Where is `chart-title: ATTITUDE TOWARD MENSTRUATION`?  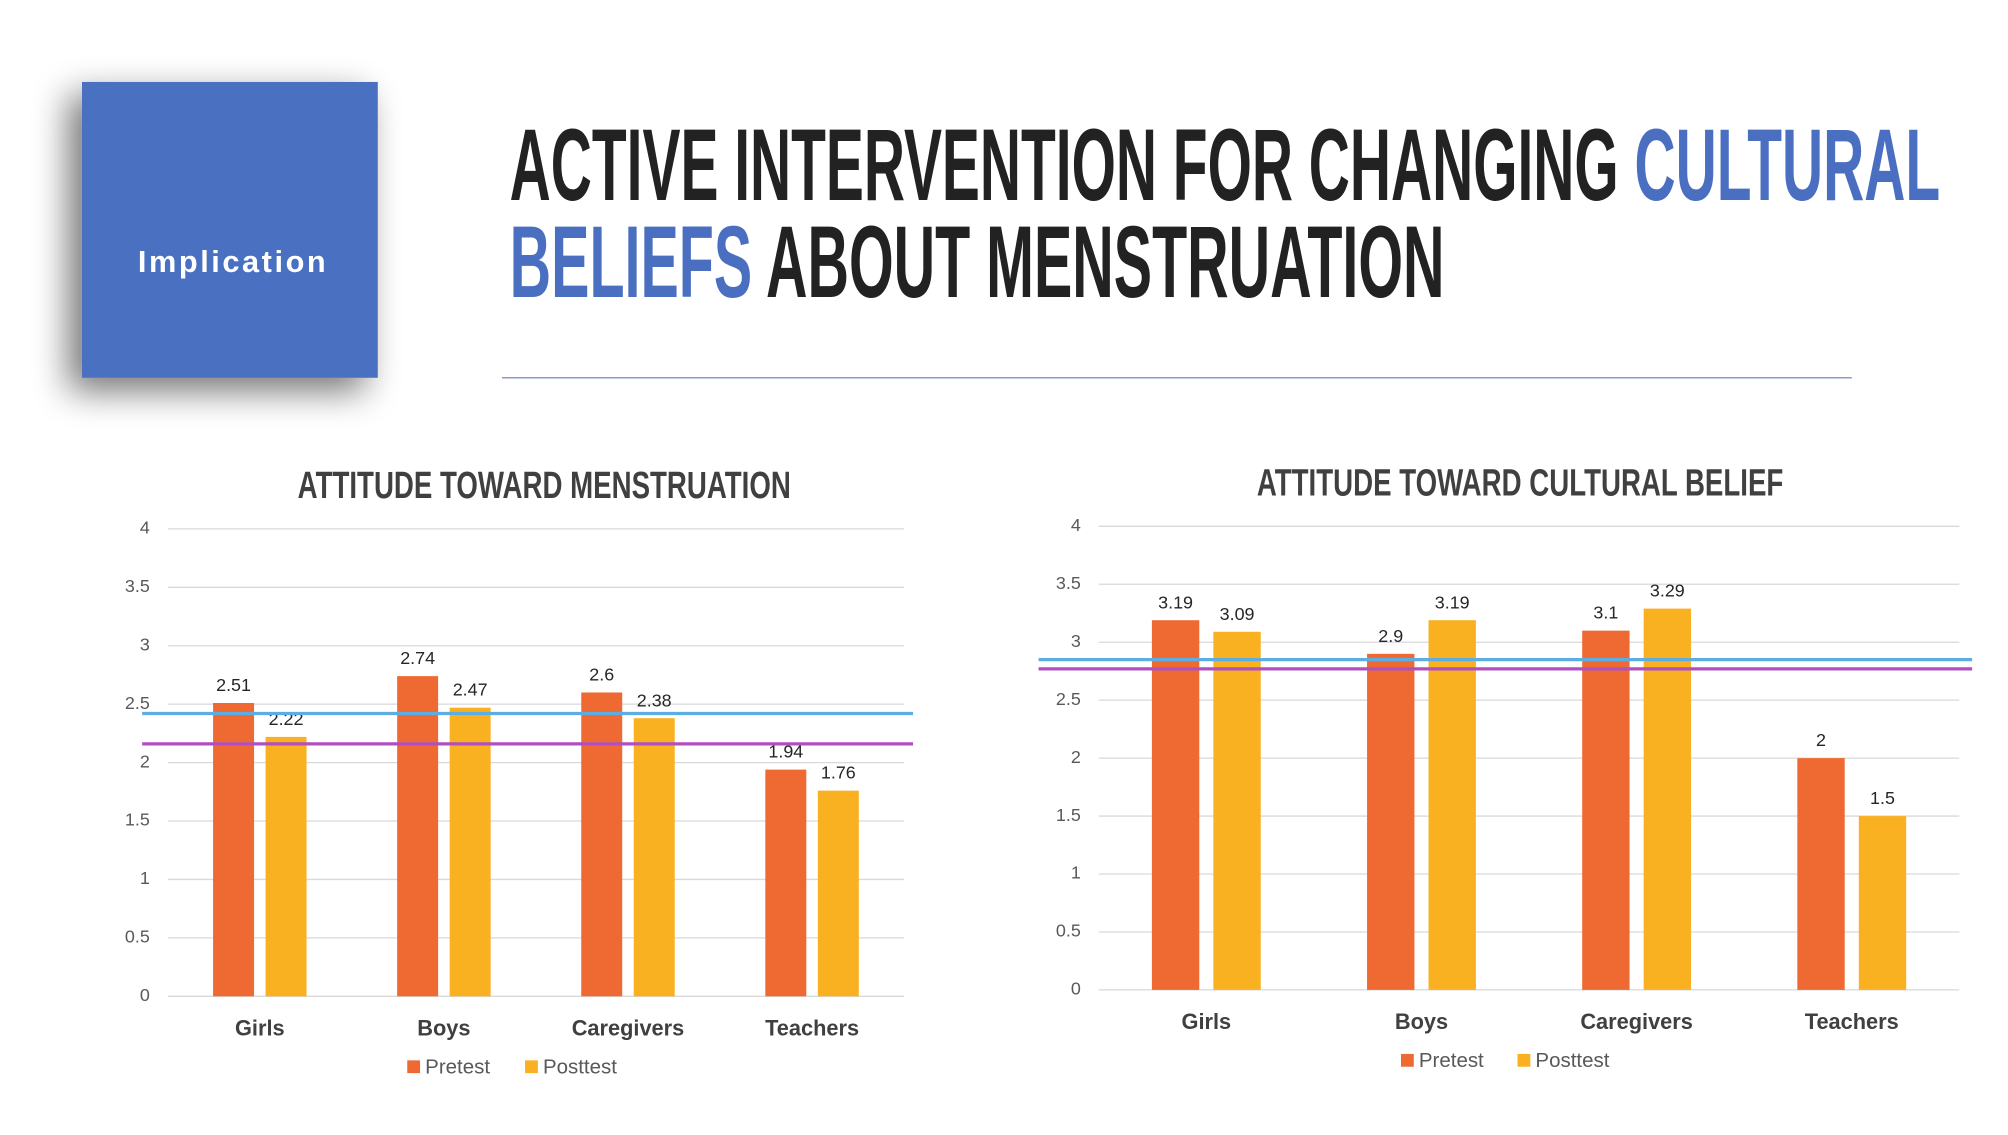
chart-title: ATTITUDE TOWARD MENSTRUATION is located at coordinates (544, 486).